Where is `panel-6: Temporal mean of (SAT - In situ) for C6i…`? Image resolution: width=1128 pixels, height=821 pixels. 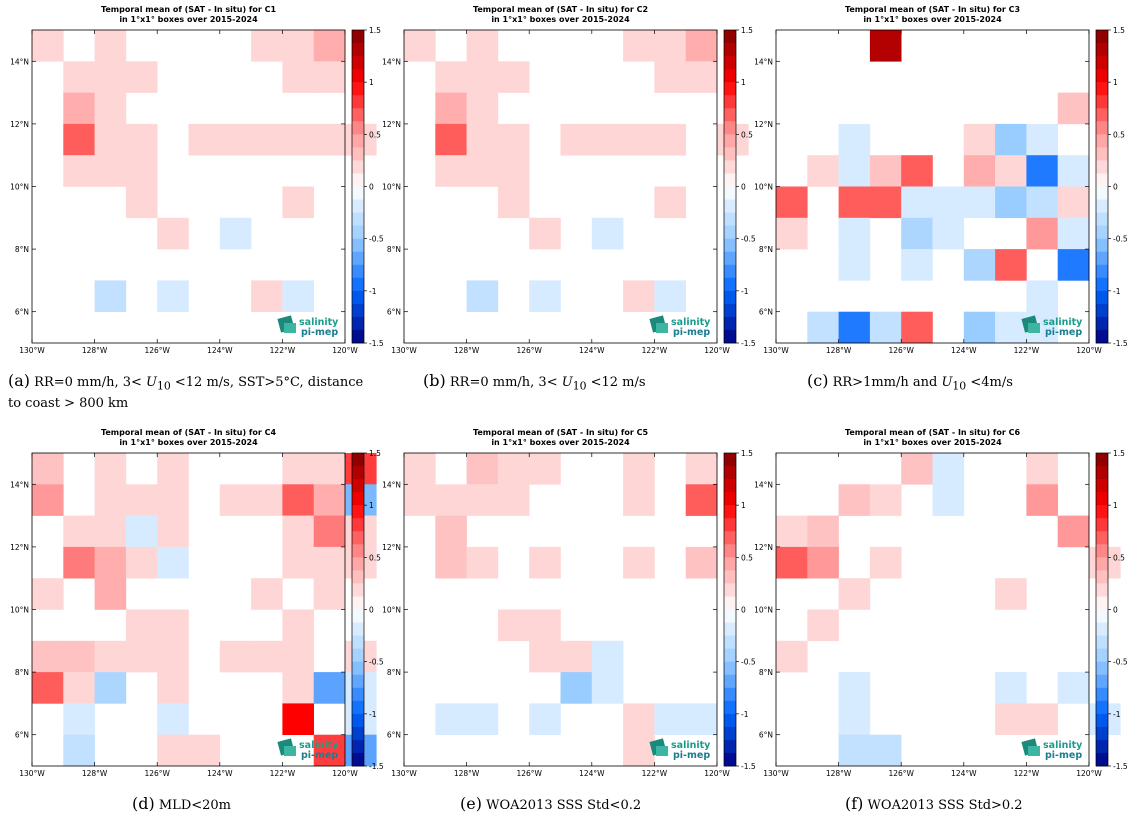
panel-6: Temporal mean of (SAT - In situ) for C6i… is located at coordinates (941, 603).